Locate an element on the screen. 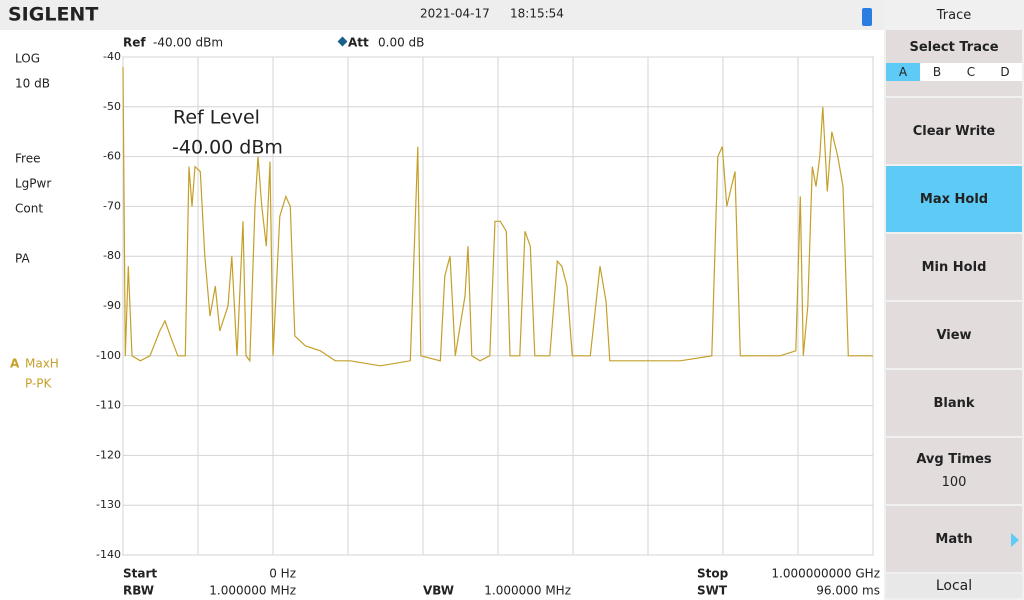 This screenshot has width=1024, height=600. y-tick-label: -60 is located at coordinates (112, 156).